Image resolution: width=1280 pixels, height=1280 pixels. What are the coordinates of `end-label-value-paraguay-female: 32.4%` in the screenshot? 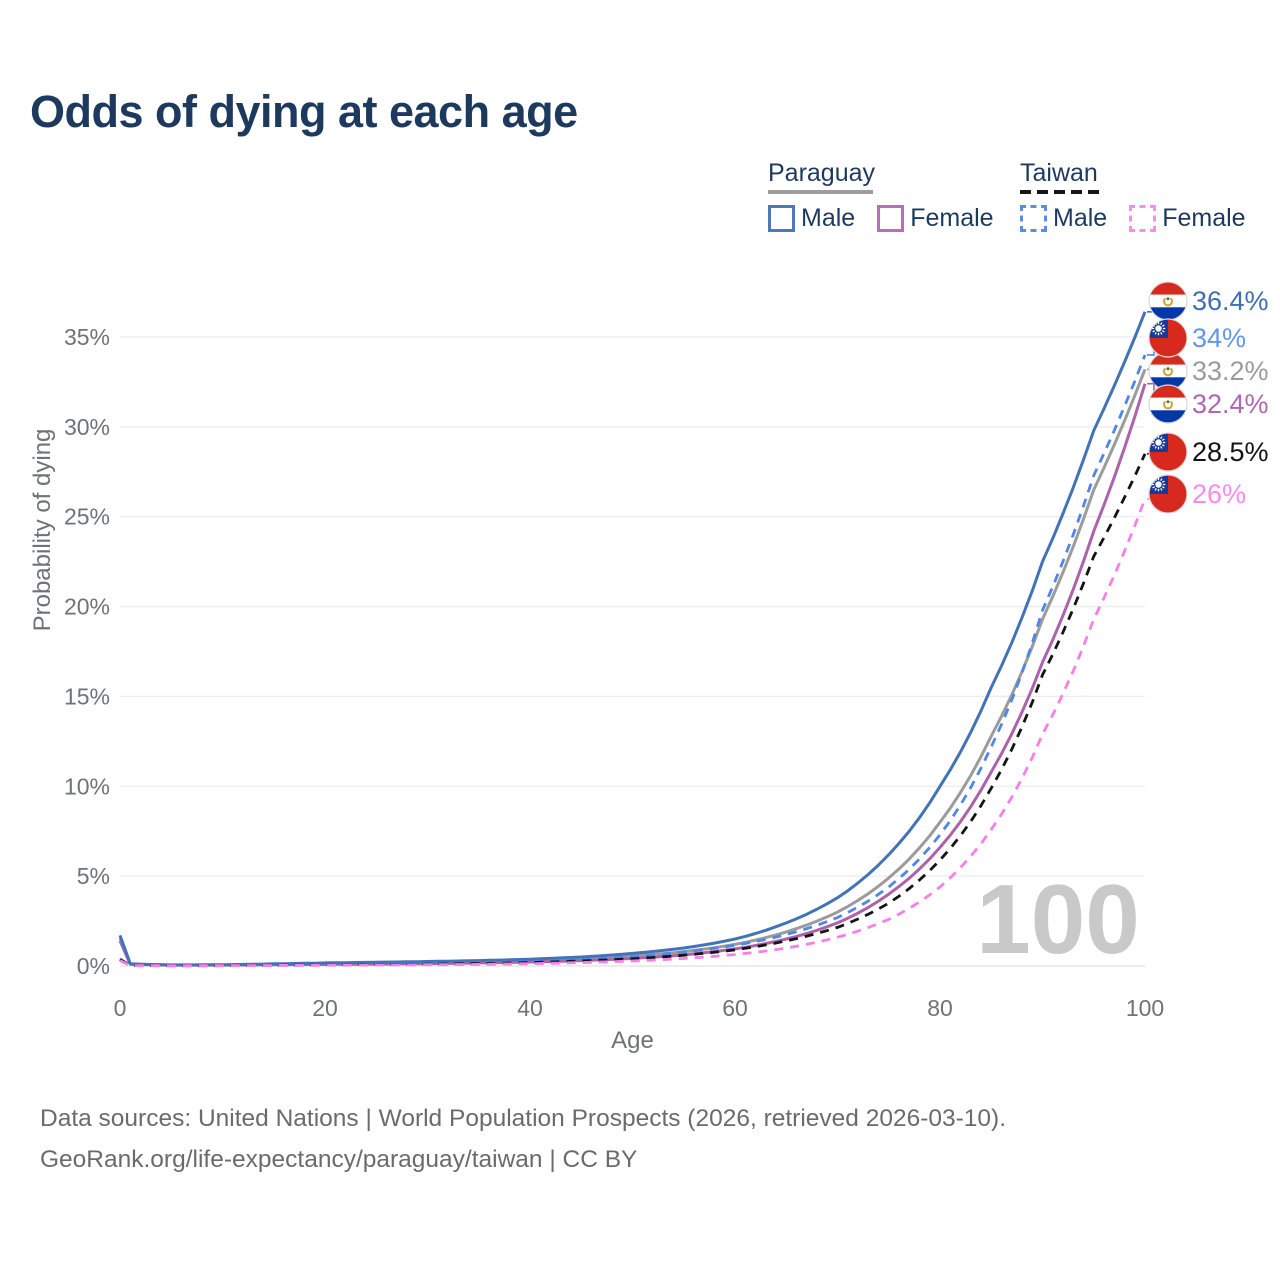 It's located at (1230, 404).